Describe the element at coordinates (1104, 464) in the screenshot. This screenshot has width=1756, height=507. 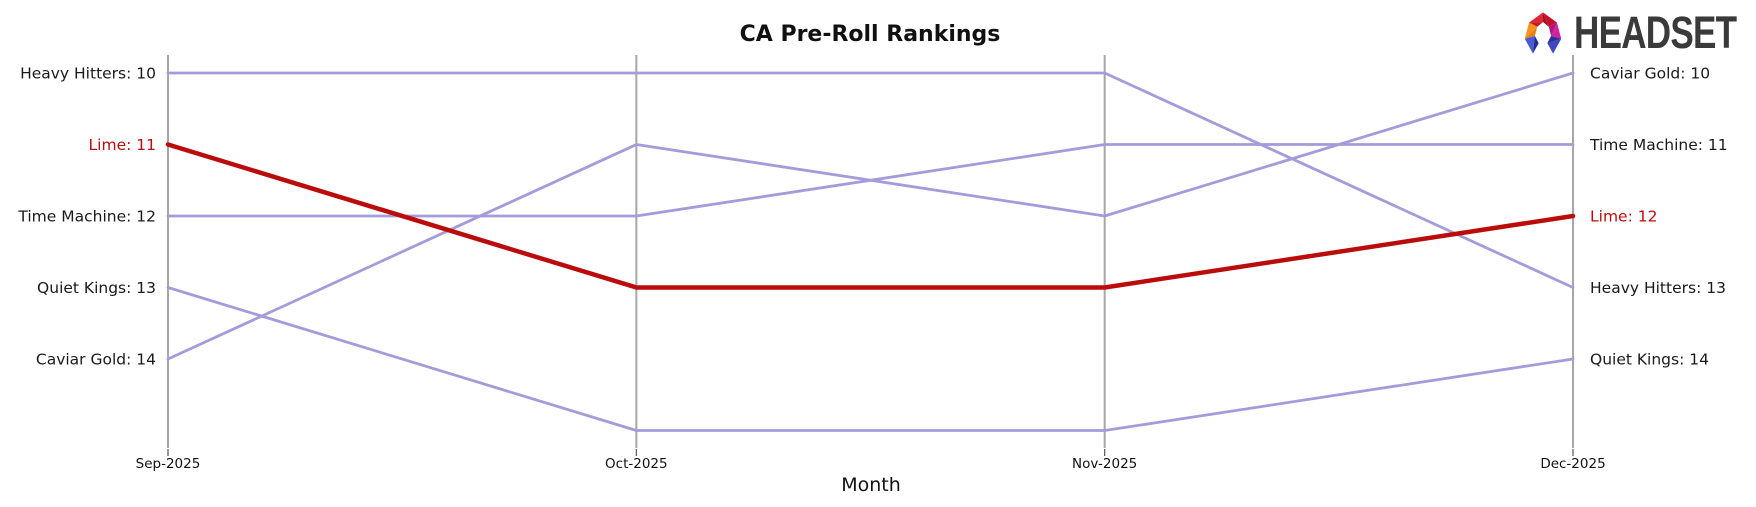
I see `x-tick-label-nov-2025: Nov-2025` at that location.